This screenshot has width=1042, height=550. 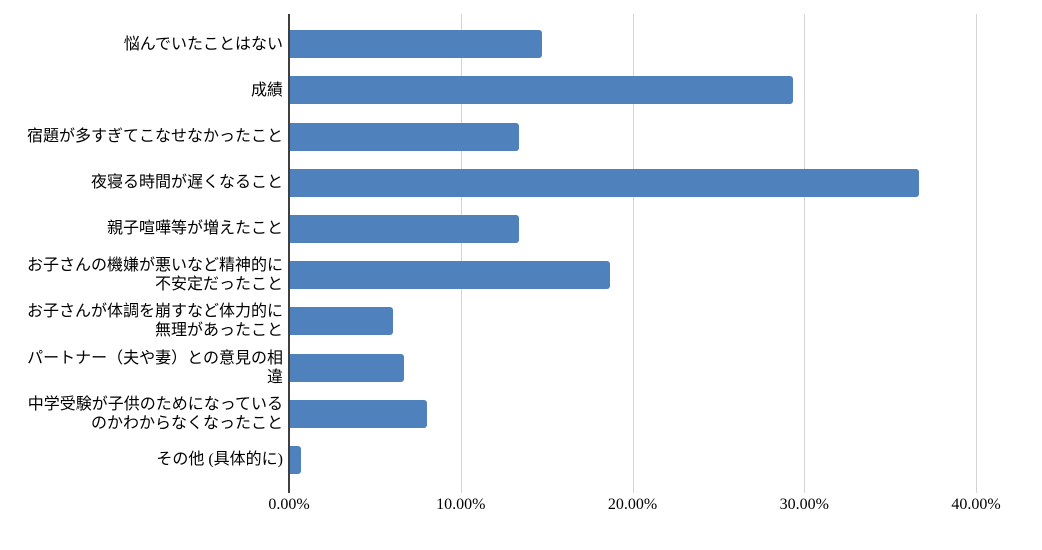 What do you see at coordinates (186, 183) in the screenshot?
I see `category-label: 夜寝る時間が遅くなること` at bounding box center [186, 183].